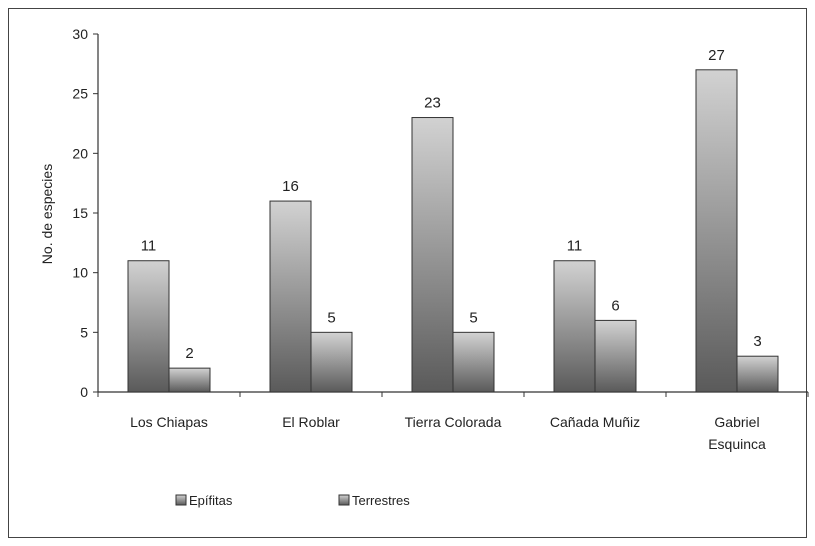 The image size is (815, 546). I want to click on y-tick-label: 10, so click(80, 273).